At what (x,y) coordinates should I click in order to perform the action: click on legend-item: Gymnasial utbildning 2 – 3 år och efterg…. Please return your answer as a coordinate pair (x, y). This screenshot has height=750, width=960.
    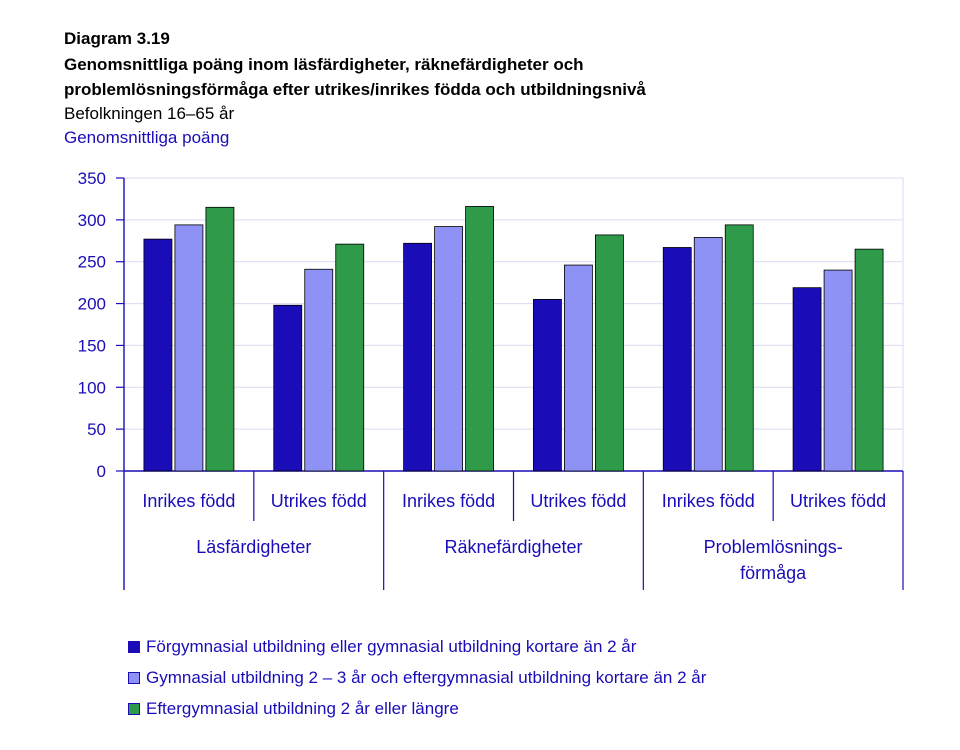
    Looking at the image, I should click on (528, 677).